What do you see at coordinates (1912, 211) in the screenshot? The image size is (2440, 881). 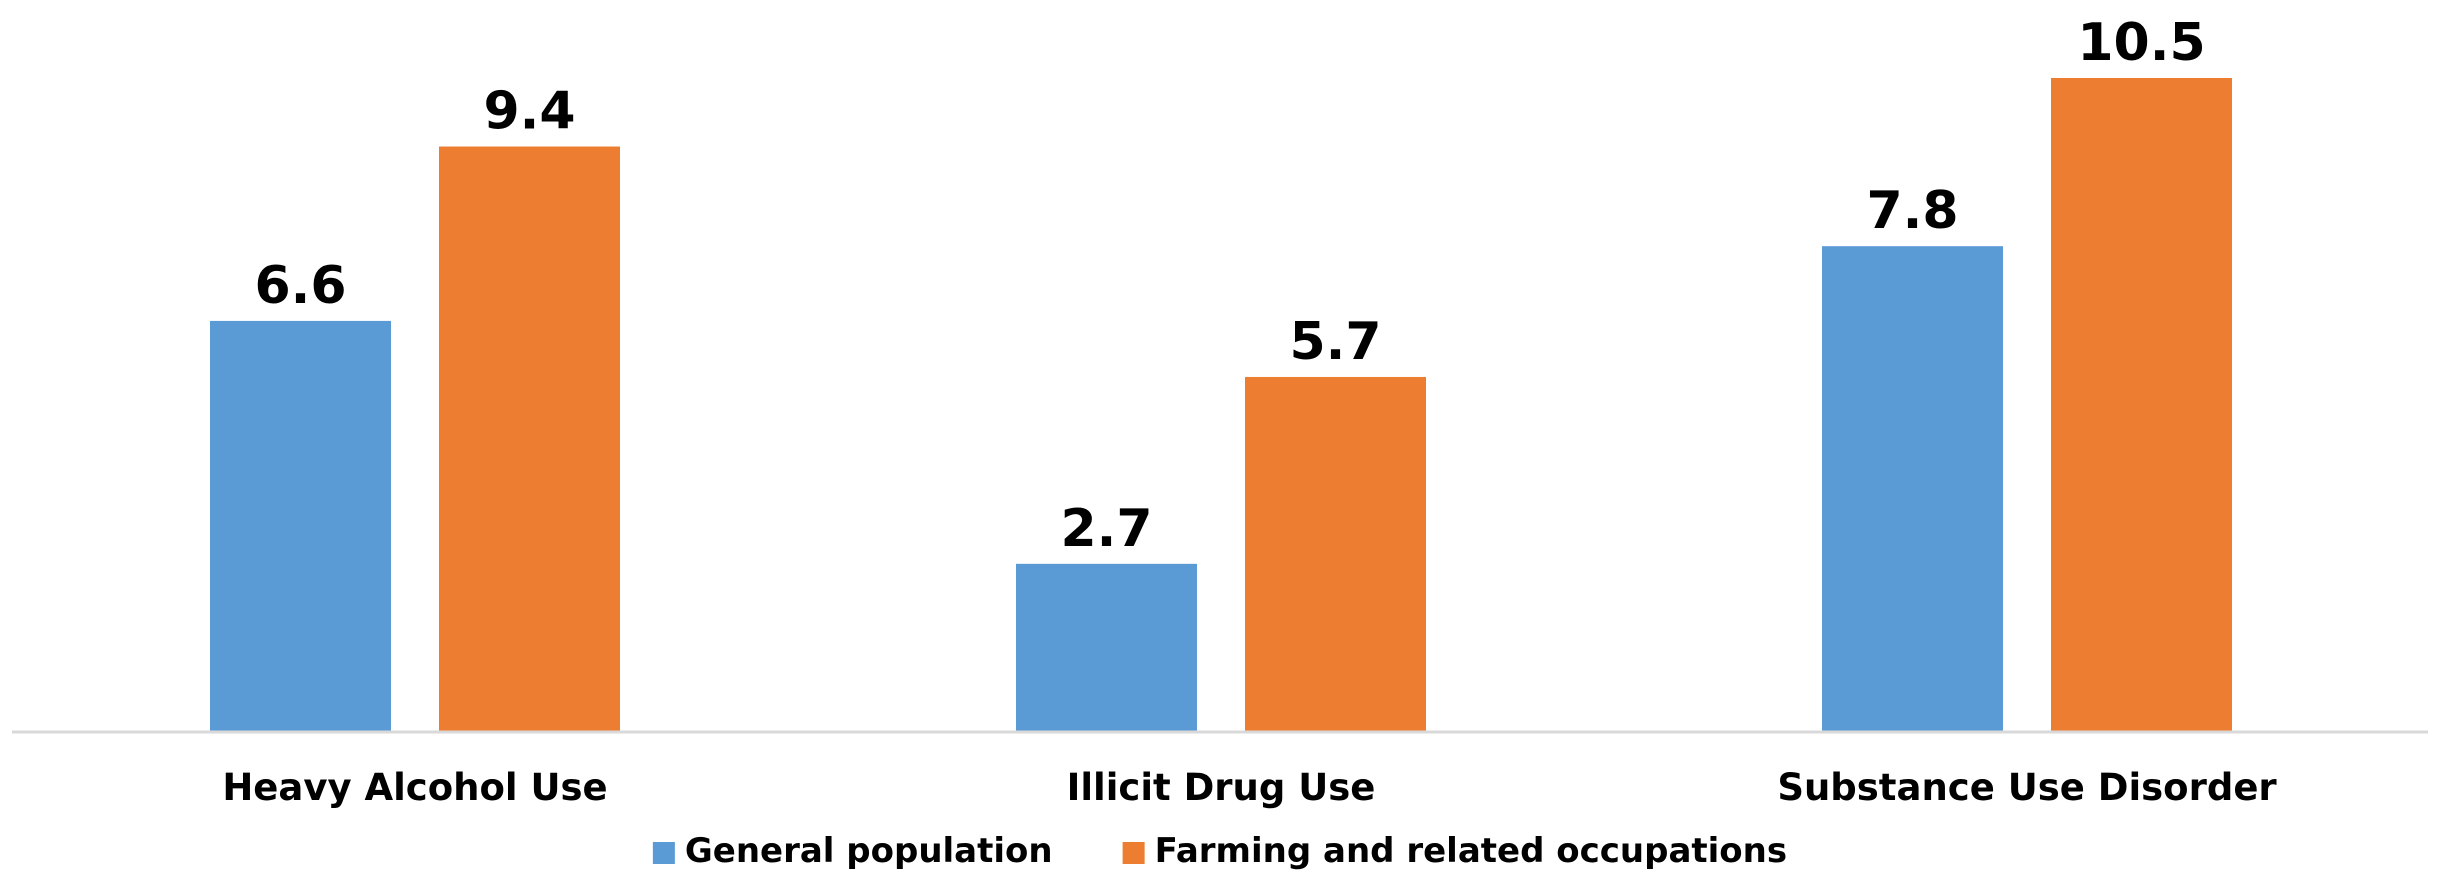 I see `data-label-general-population-substance-use-disorder: 7.8` at bounding box center [1912, 211].